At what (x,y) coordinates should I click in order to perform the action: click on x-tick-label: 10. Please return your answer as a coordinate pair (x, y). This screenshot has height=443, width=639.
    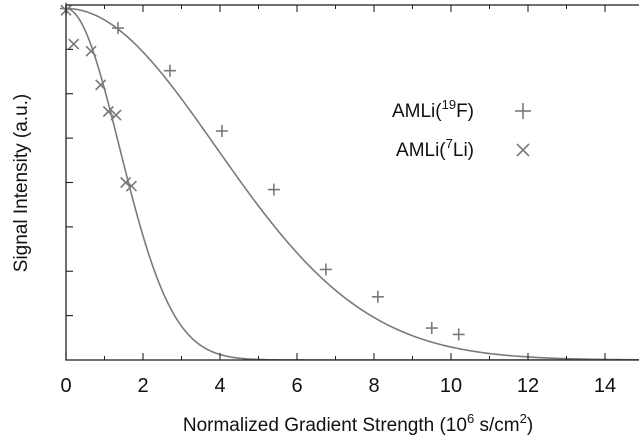
    Looking at the image, I should click on (451, 386).